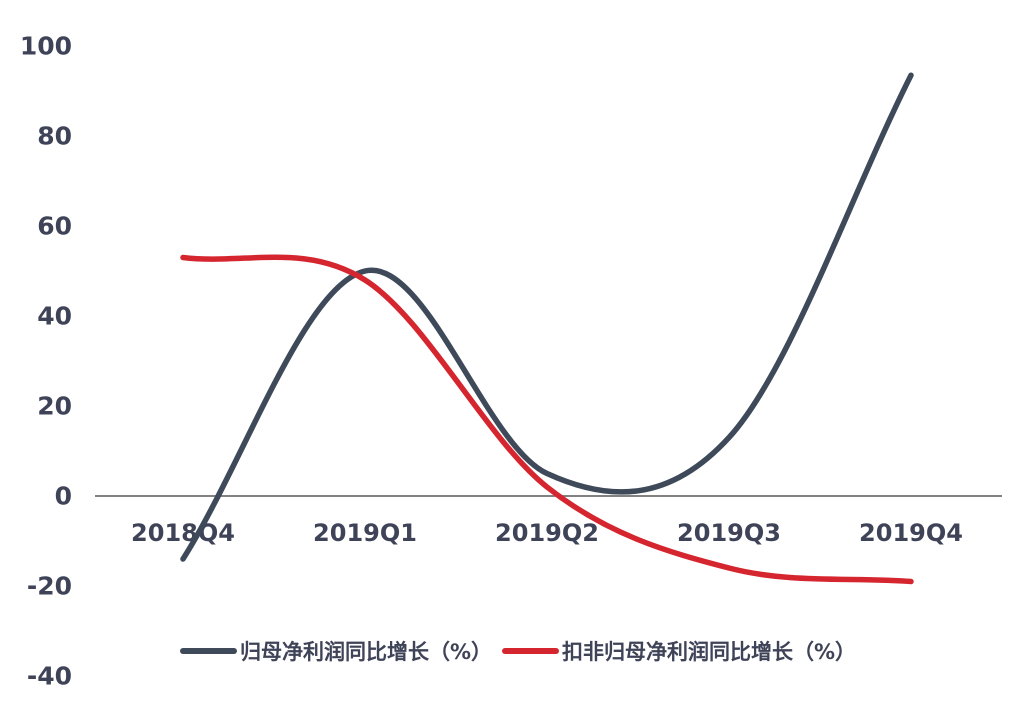 The width and height of the screenshot is (1036, 716). What do you see at coordinates (49, 676) in the screenshot?
I see `y-tick-label: -40` at bounding box center [49, 676].